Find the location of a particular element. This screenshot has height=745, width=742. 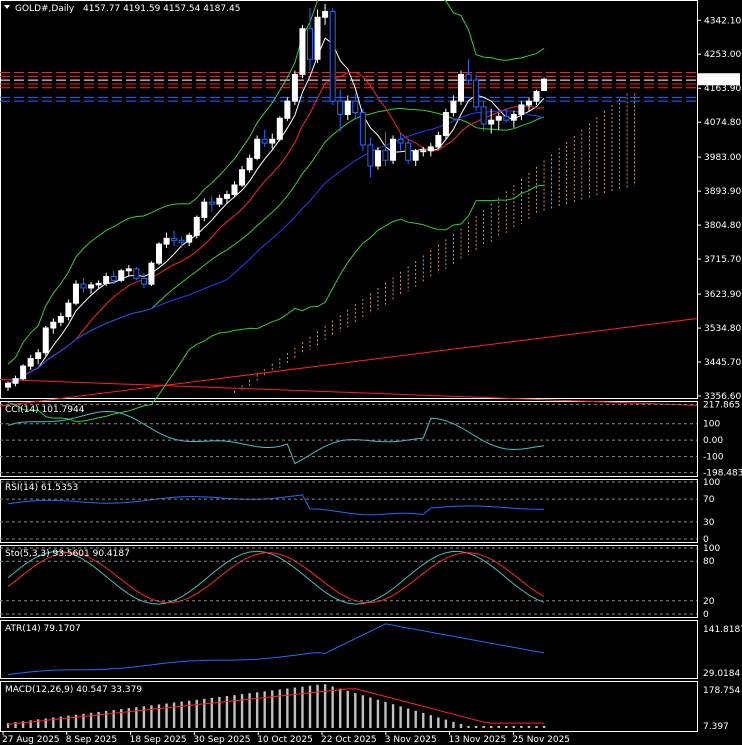

date-label: 18 Sep 2025 is located at coordinates (158, 740).